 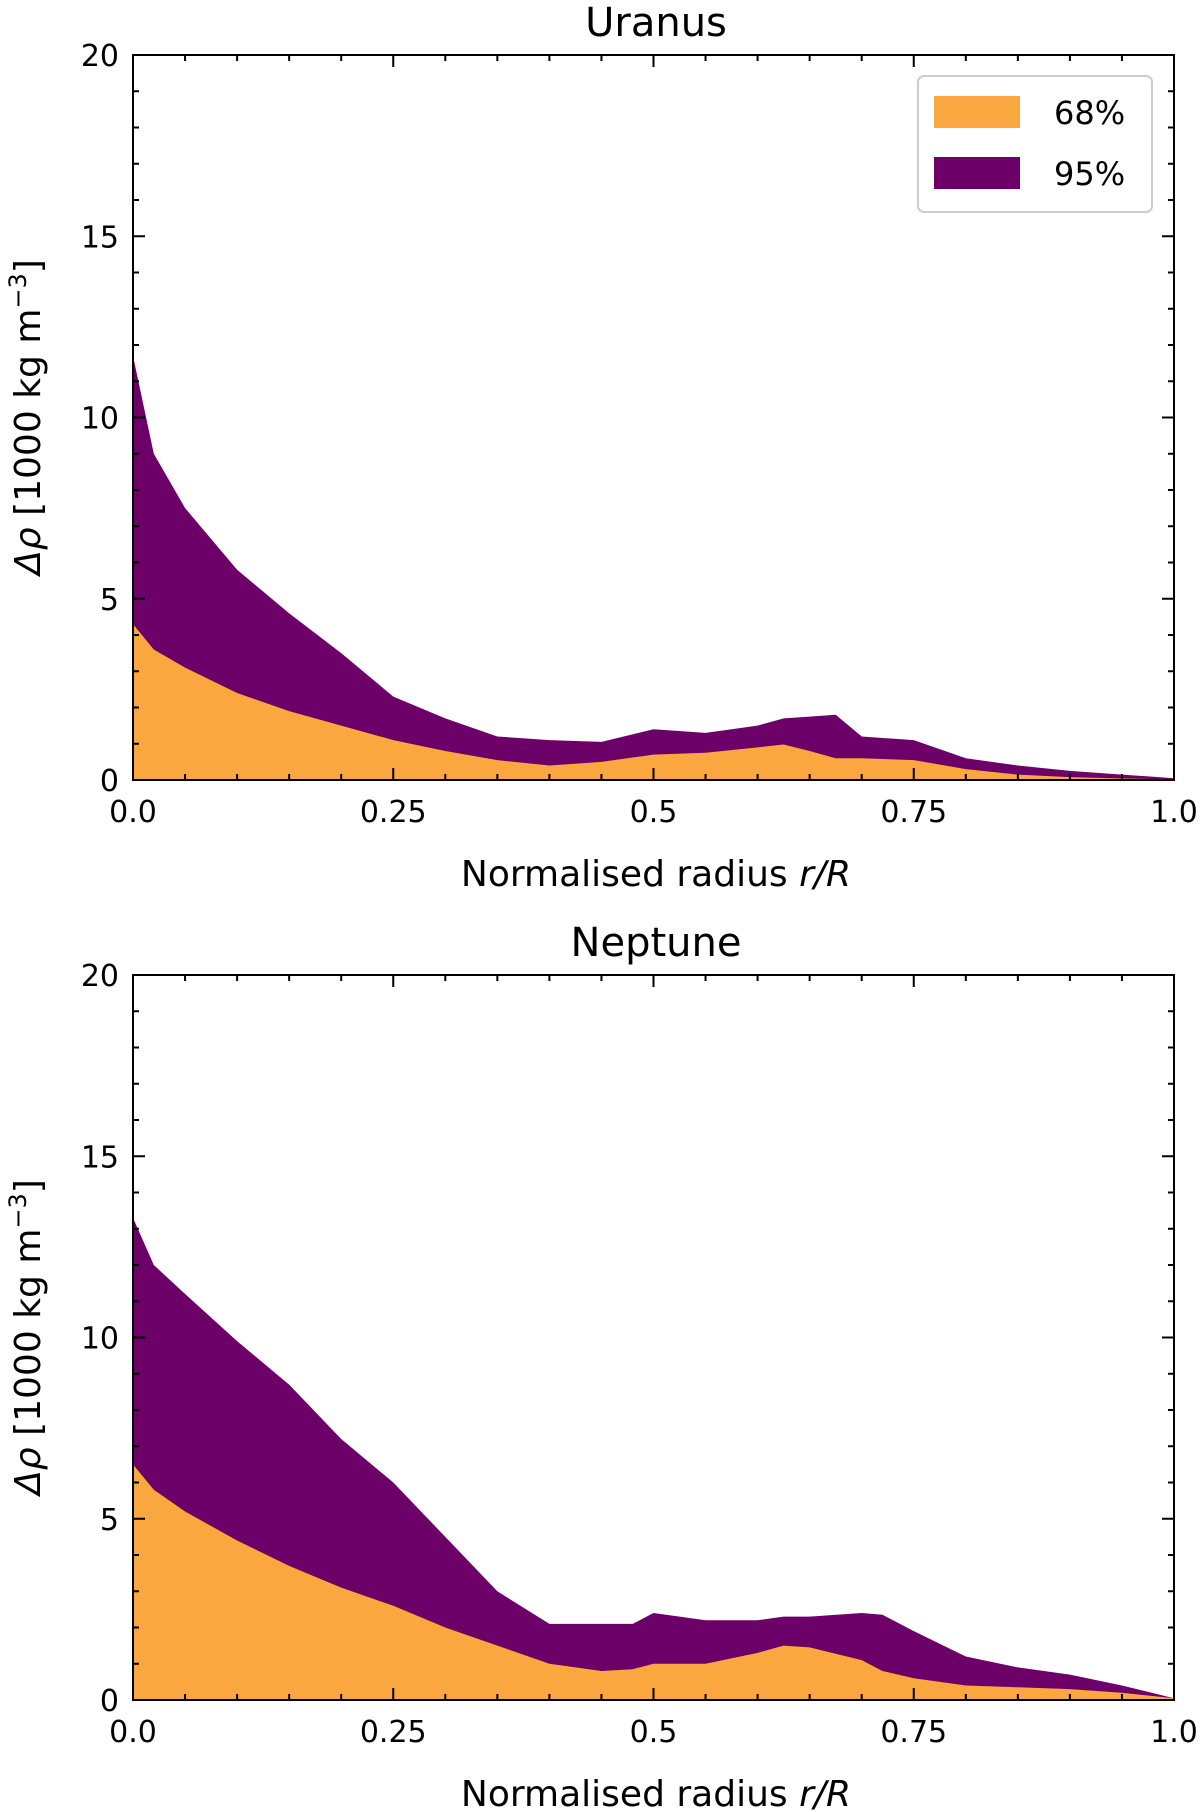 I want to click on neptune-x-axis-label: Normalised radius r/R, so click(x=656, y=1793).